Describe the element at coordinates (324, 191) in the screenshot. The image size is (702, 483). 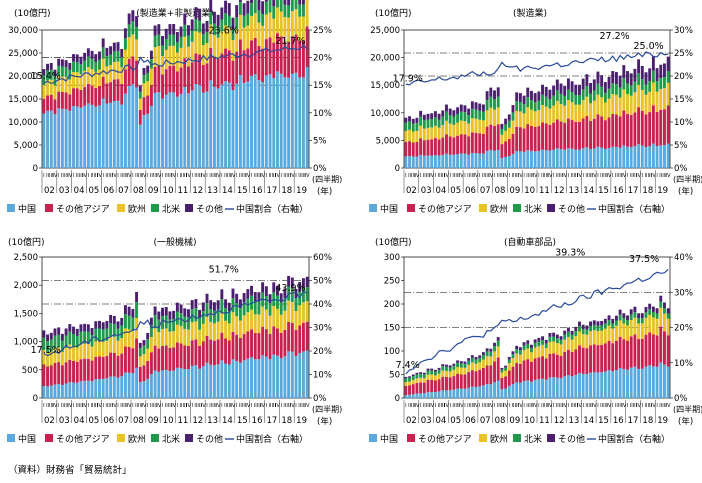
I see `axis-note-year: (年)` at that location.